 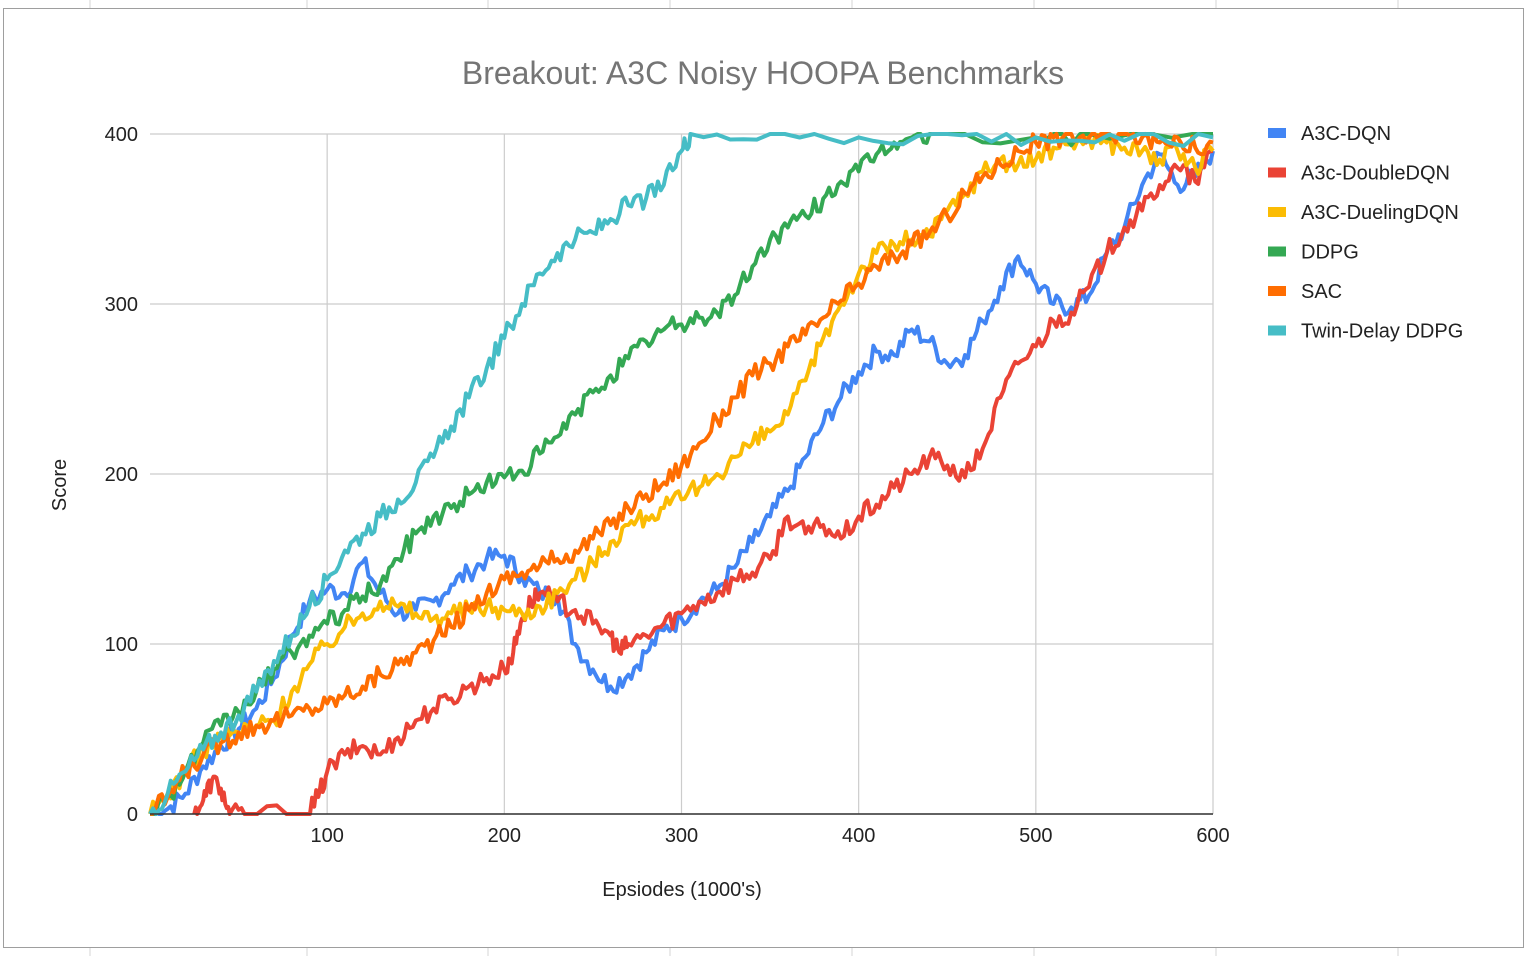 What do you see at coordinates (1212, 836) in the screenshot?
I see `x-tick-label: 600` at bounding box center [1212, 836].